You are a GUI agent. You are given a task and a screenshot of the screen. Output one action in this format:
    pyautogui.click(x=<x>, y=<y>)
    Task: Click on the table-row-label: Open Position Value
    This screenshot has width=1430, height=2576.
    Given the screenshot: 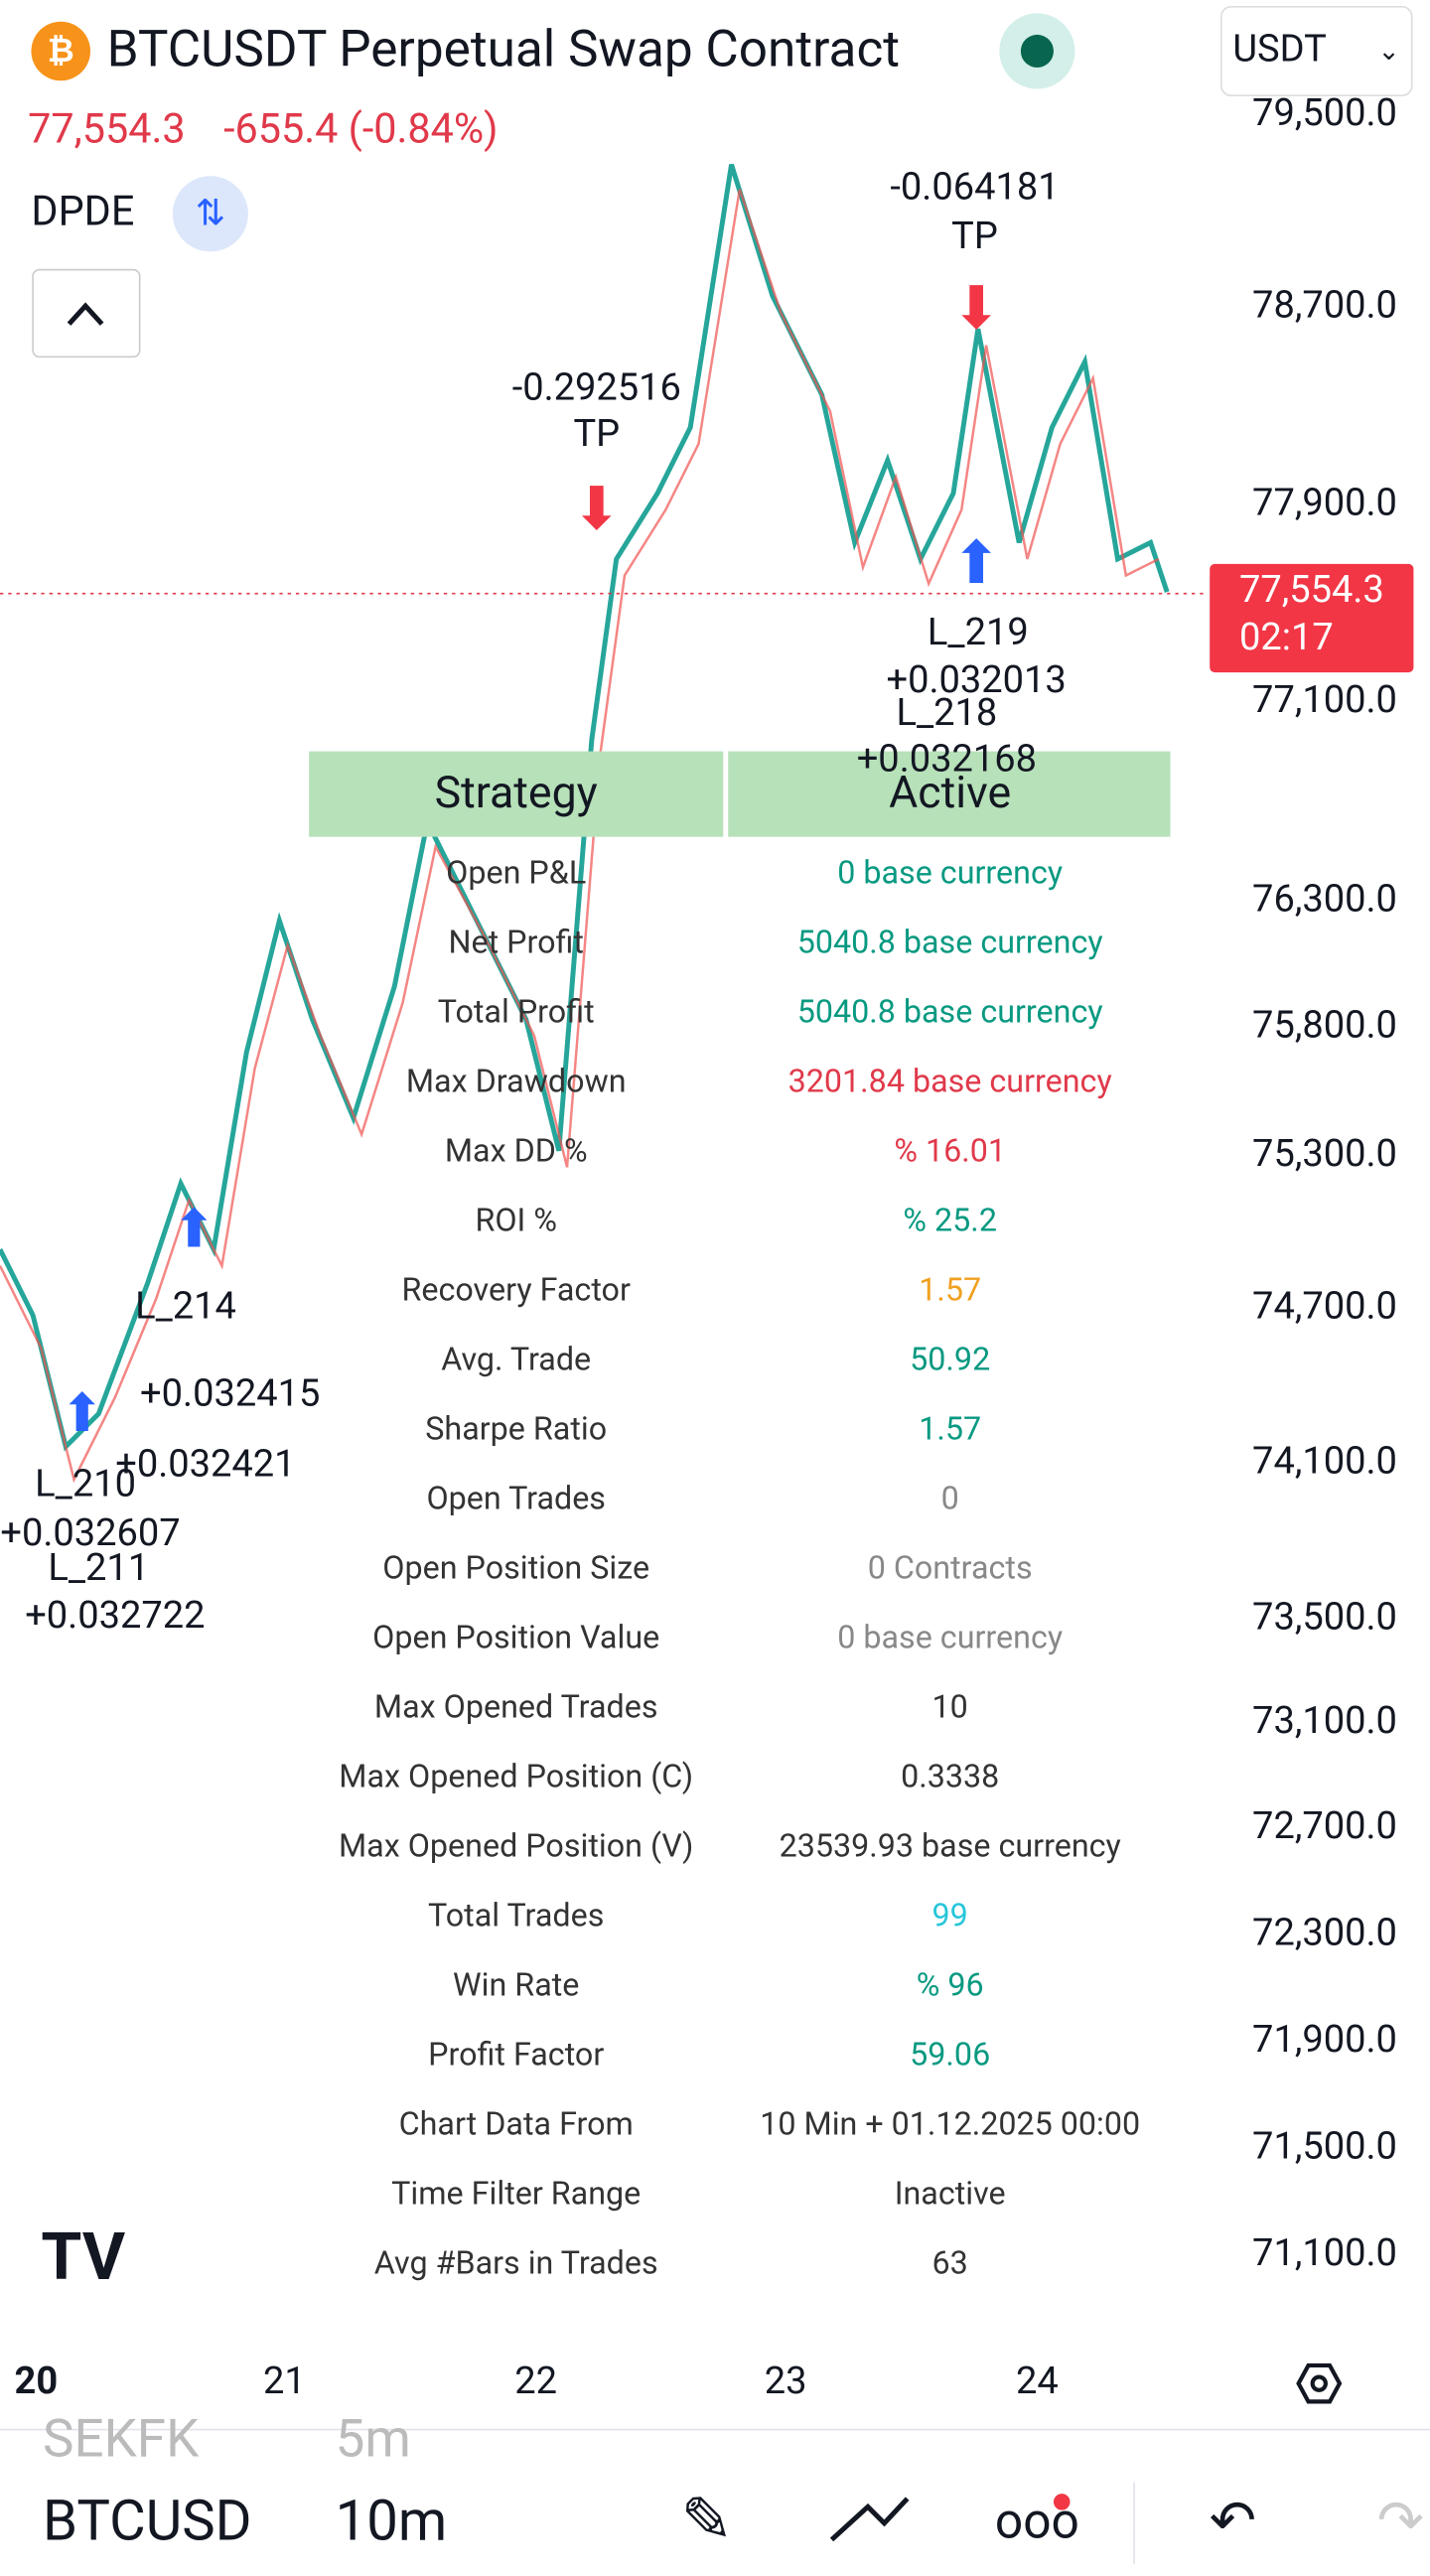 What is the action you would take?
    pyautogui.click(x=516, y=1637)
    